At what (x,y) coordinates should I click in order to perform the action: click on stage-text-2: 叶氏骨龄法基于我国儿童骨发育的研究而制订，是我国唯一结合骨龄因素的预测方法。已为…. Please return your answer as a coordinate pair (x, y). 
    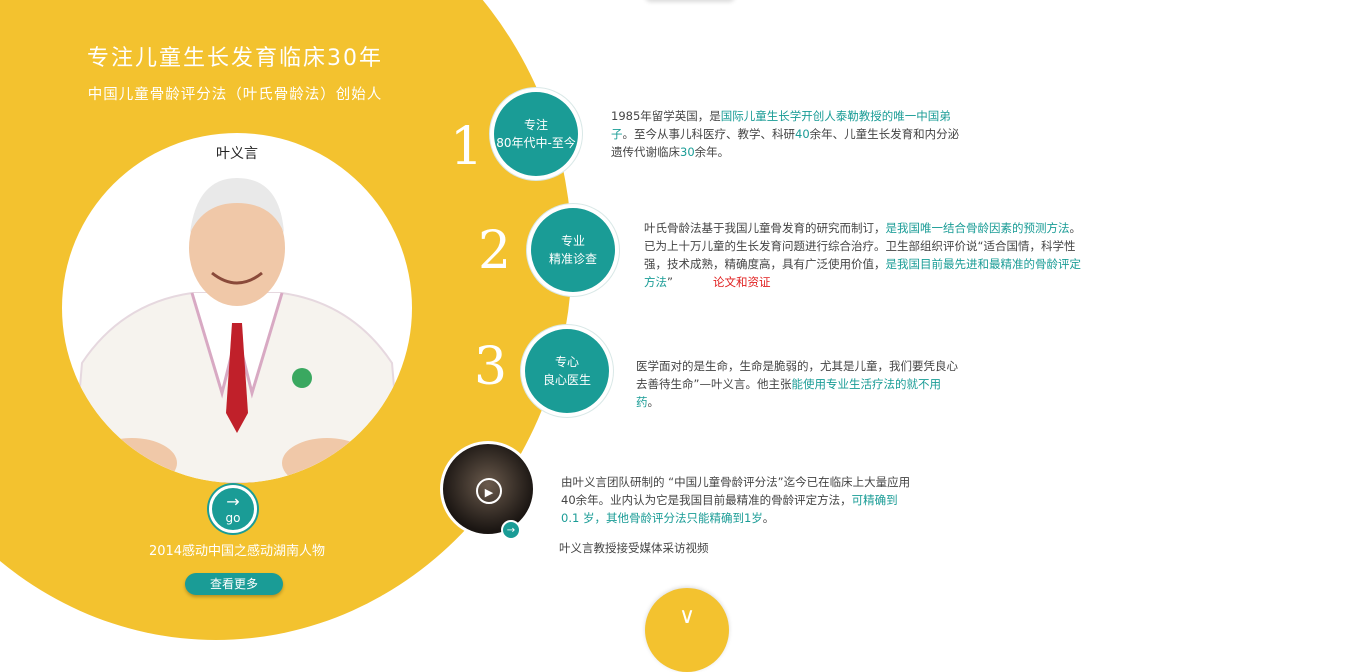
    Looking at the image, I should click on (862, 255).